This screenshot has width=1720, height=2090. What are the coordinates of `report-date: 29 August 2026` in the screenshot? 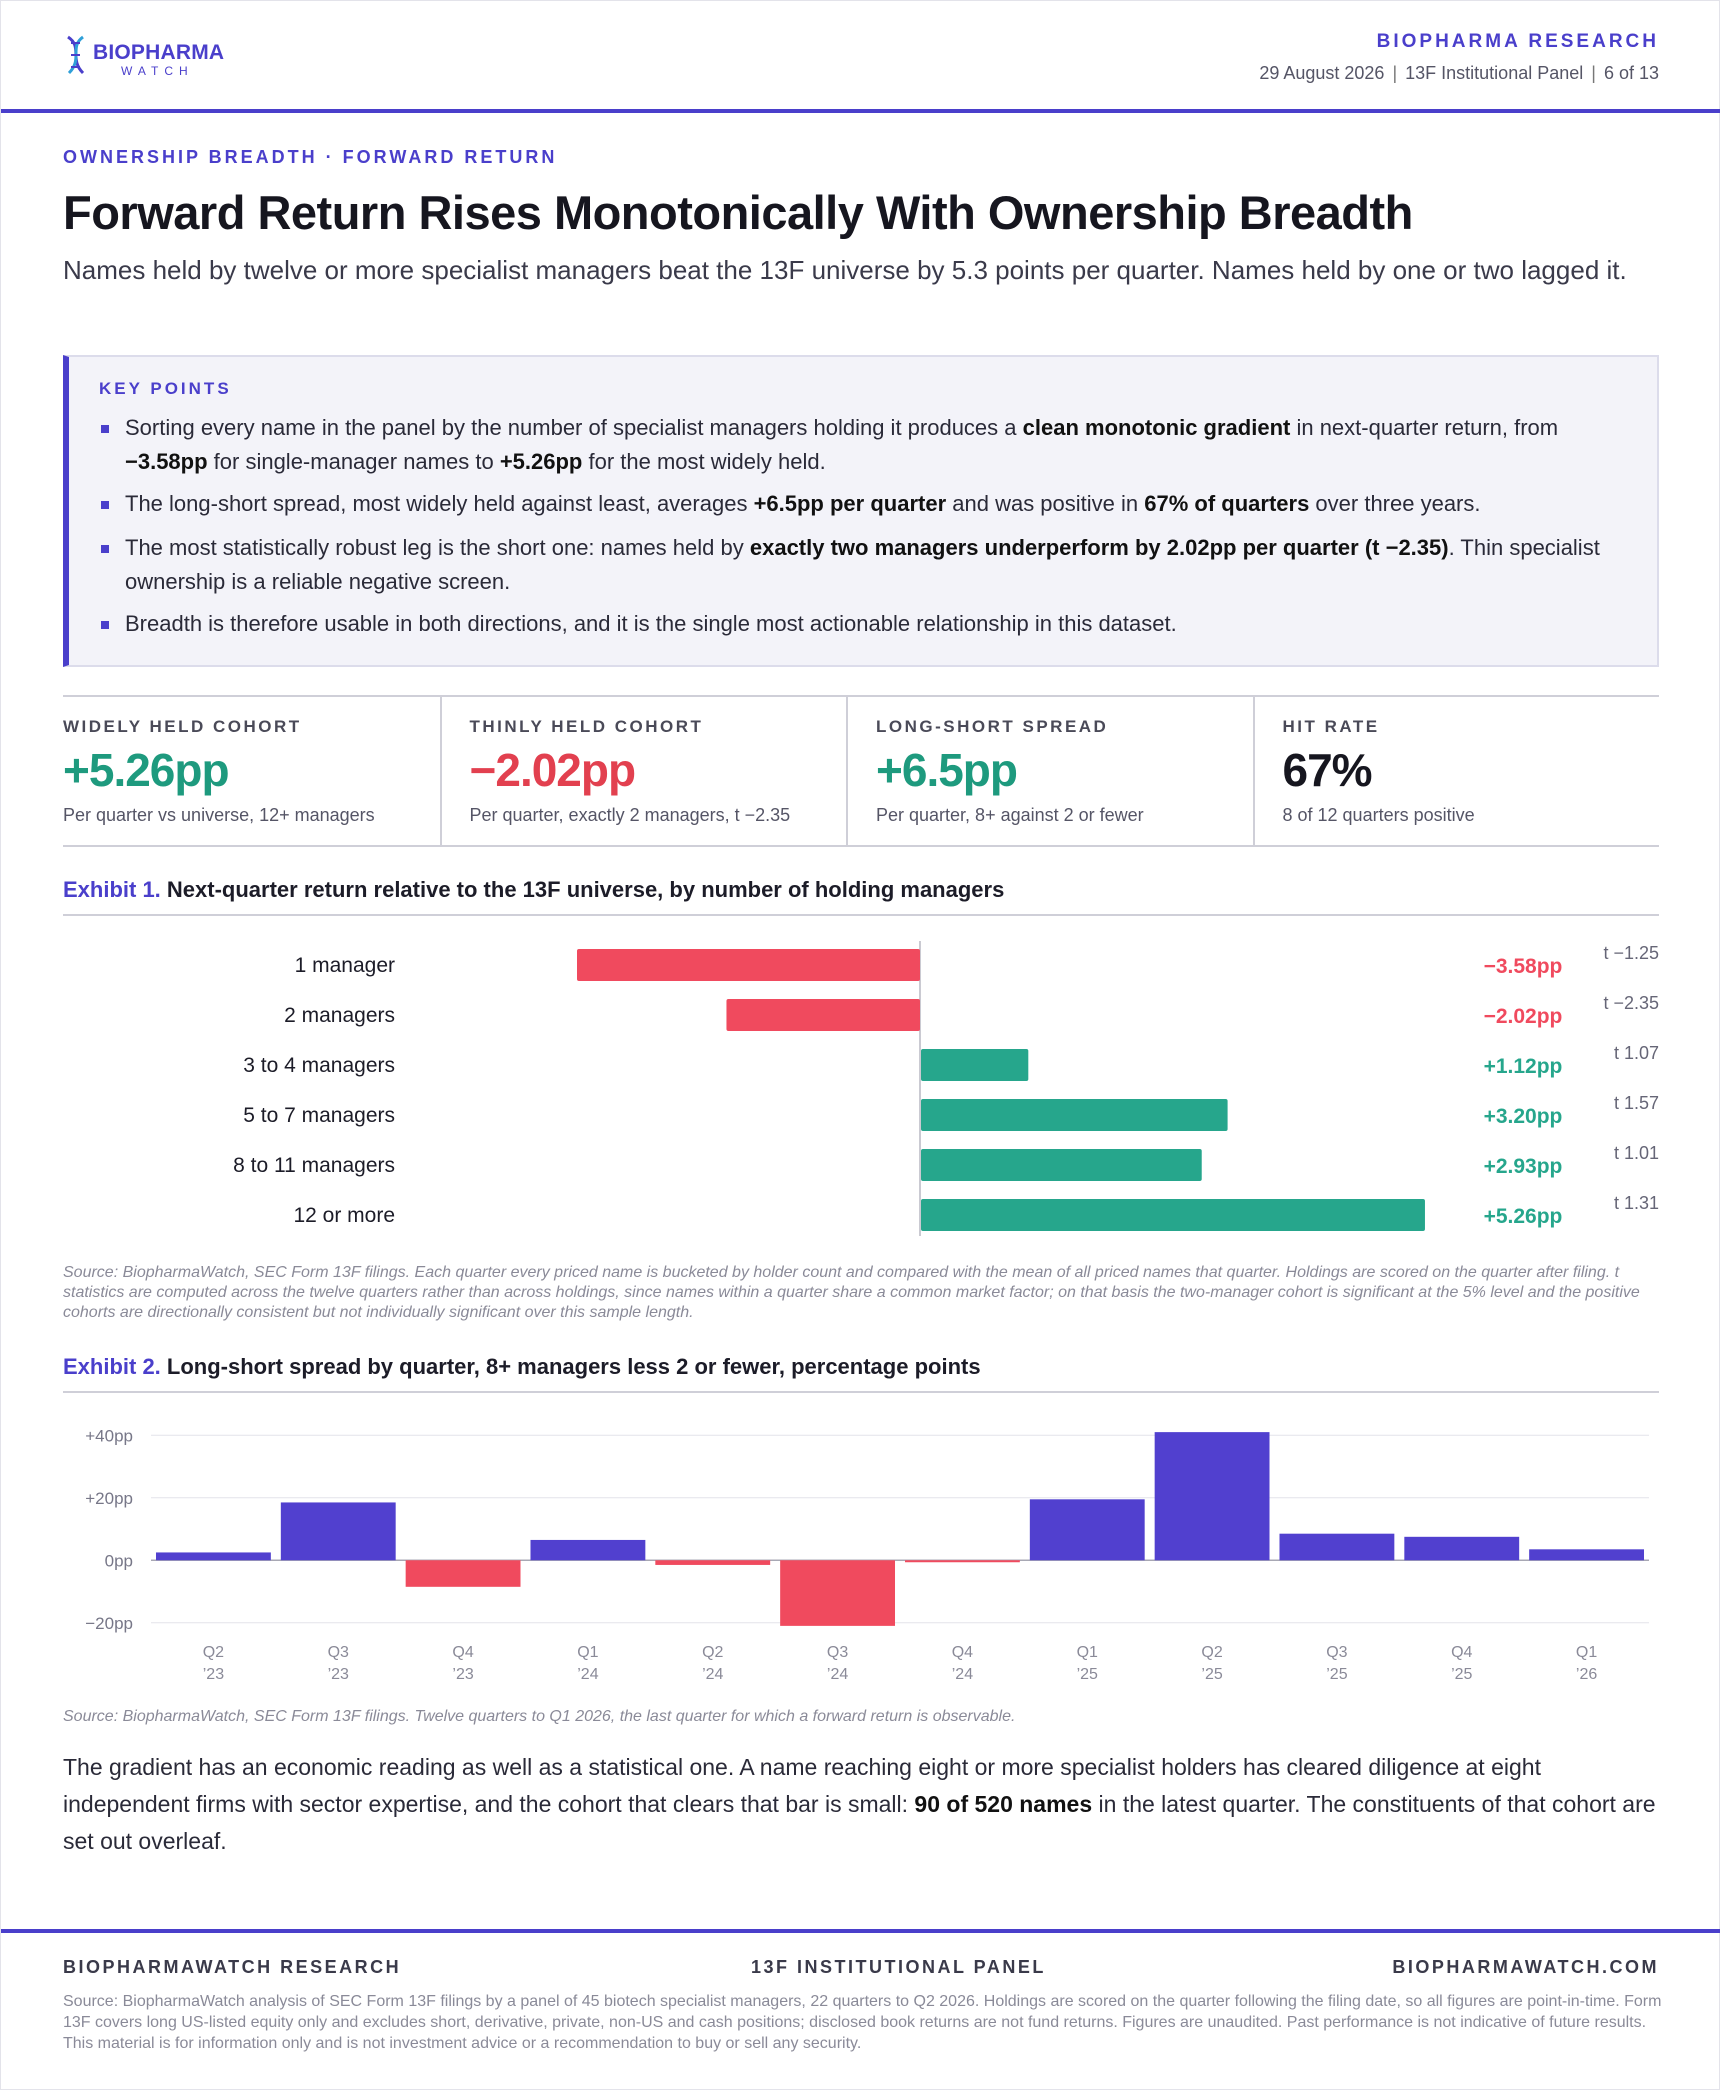 It's located at (1322, 73).